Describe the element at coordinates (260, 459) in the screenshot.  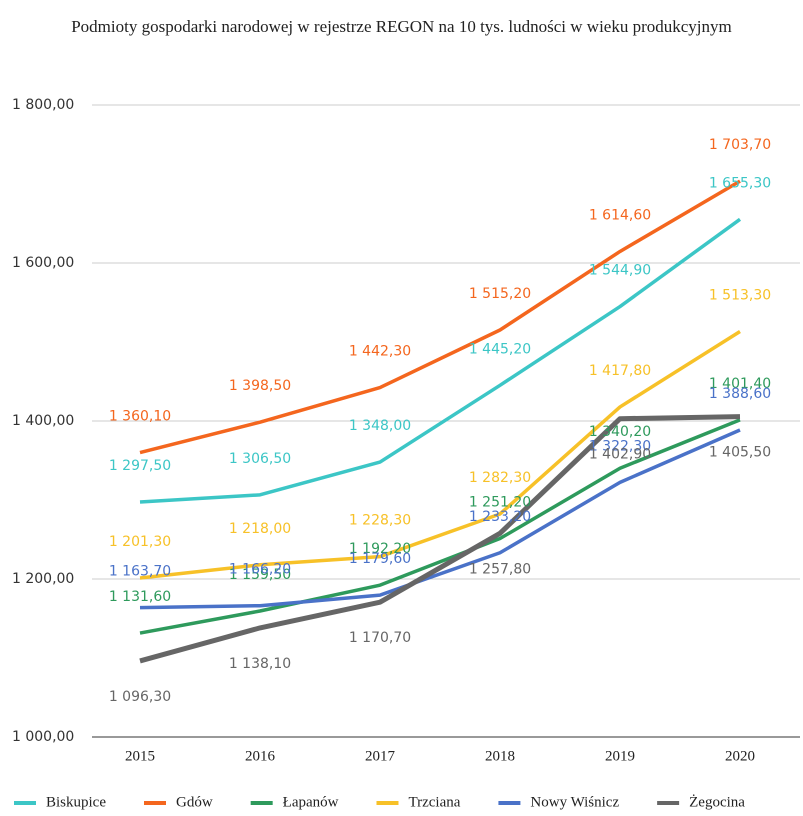
I see `data-label: 1 306,50` at that location.